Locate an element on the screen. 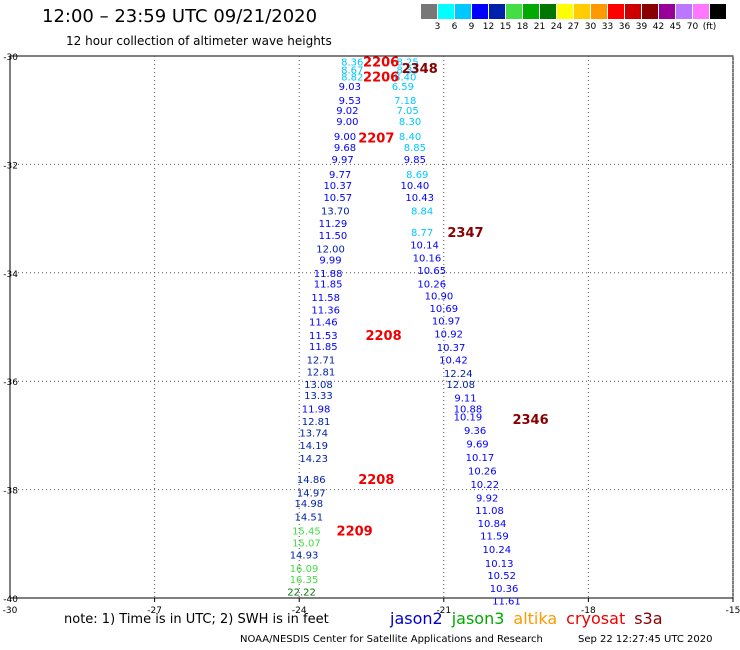 The height and width of the screenshot is (650, 740). wave-height-point: 10.19 is located at coordinates (468, 417).